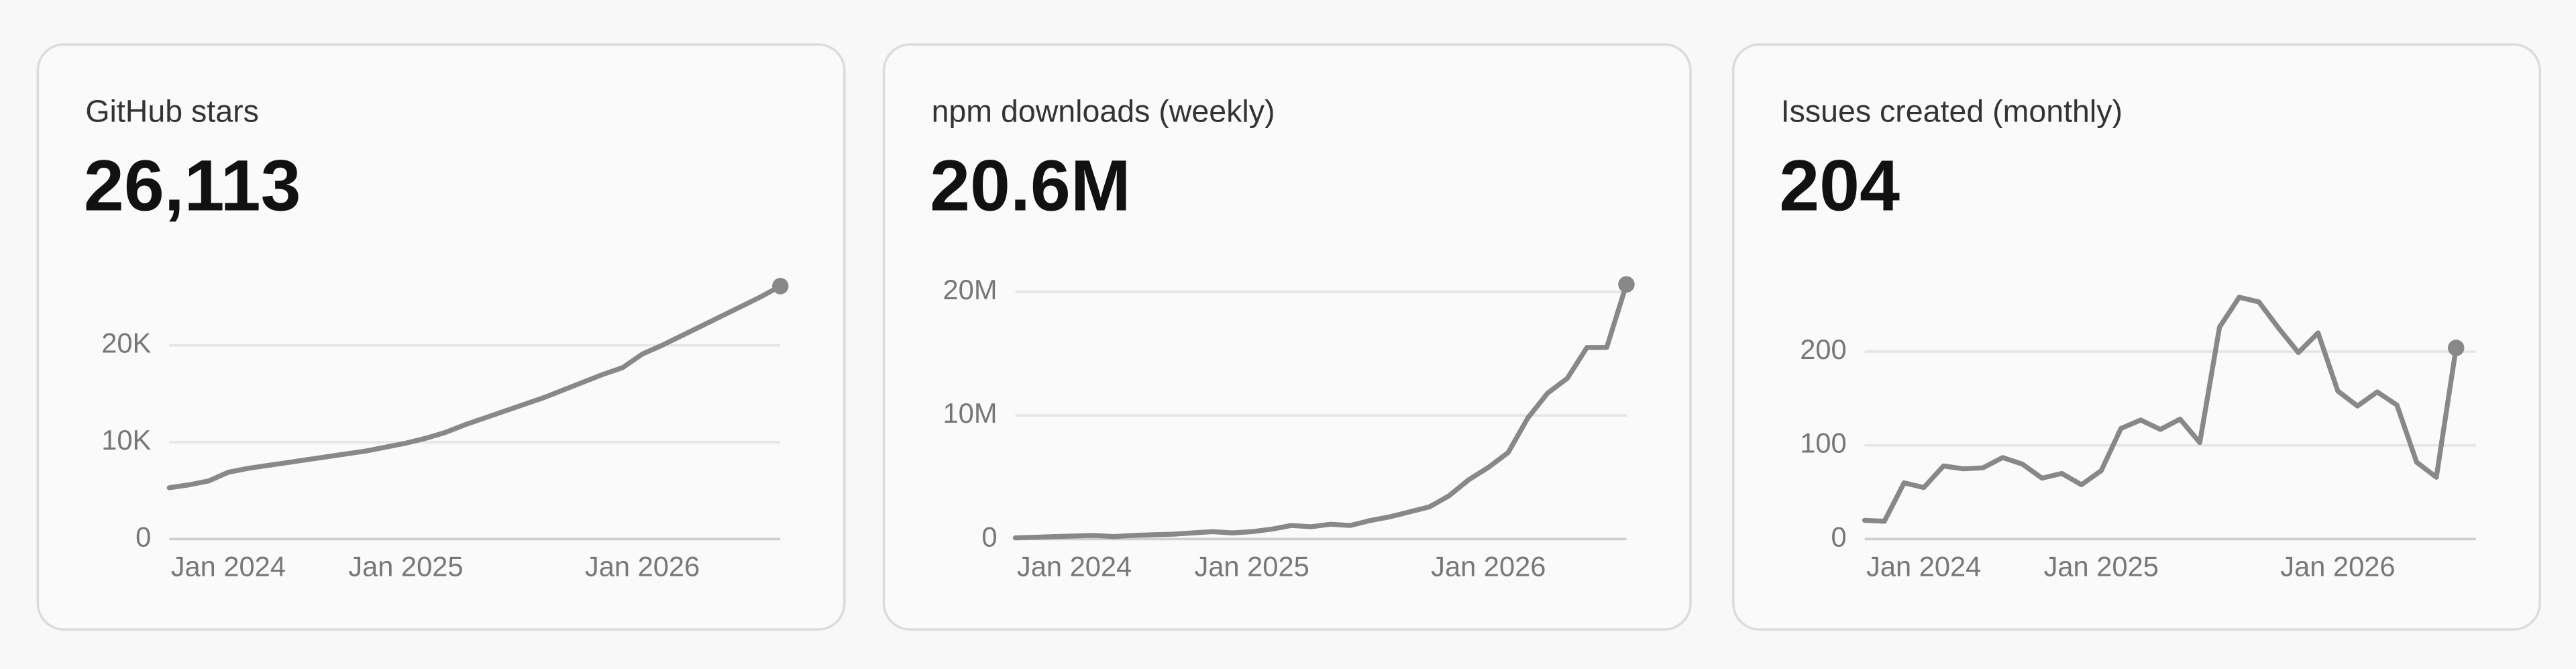 This screenshot has width=2576, height=669. What do you see at coordinates (1839, 186) in the screenshot?
I see `headline: 204` at bounding box center [1839, 186].